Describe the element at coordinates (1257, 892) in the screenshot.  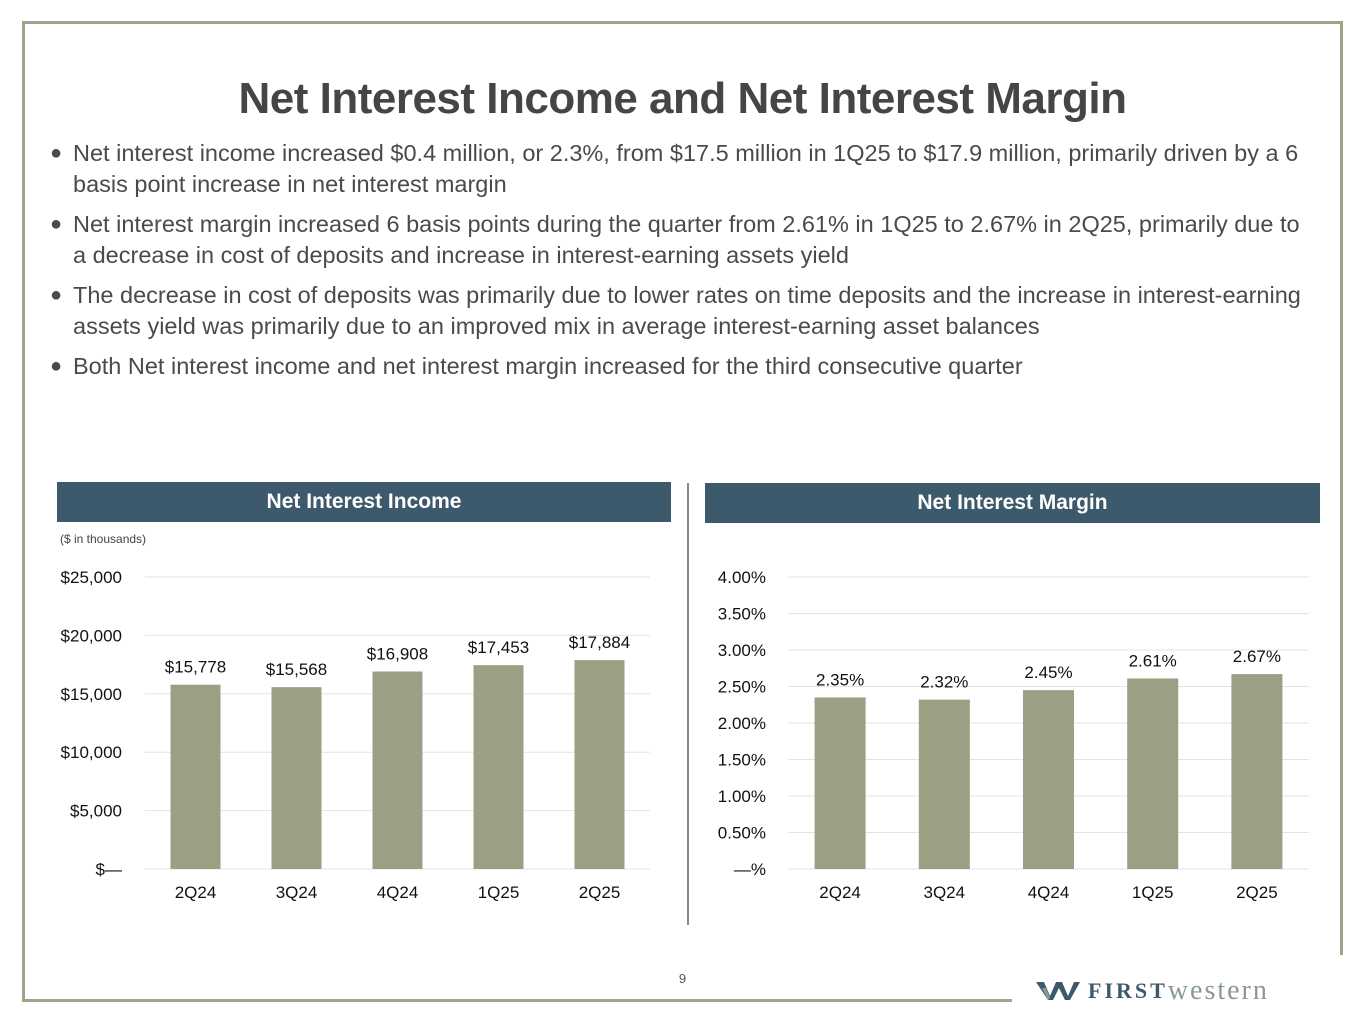
I see `nim-x-tick-label: 2Q25` at that location.